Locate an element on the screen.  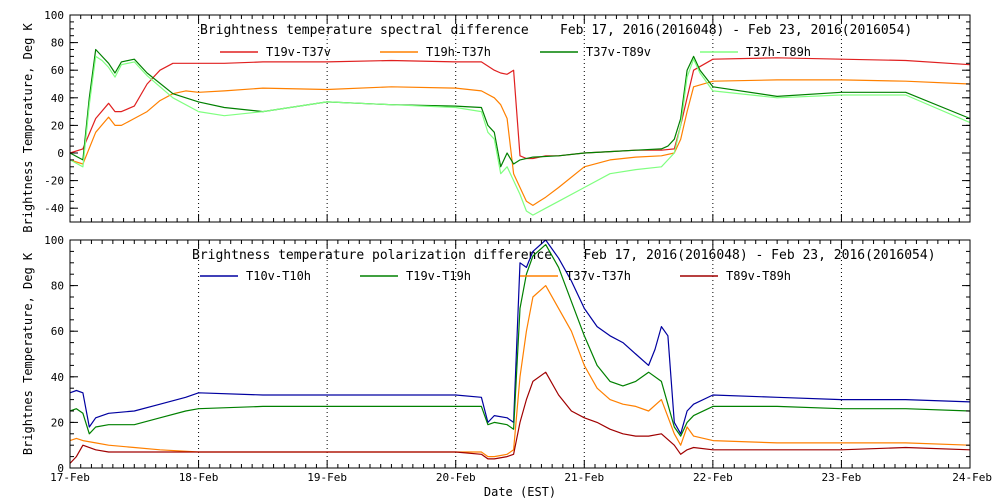
y-axis-label: Brightnes Temperature, Deg K is located at coordinates (28, 353).